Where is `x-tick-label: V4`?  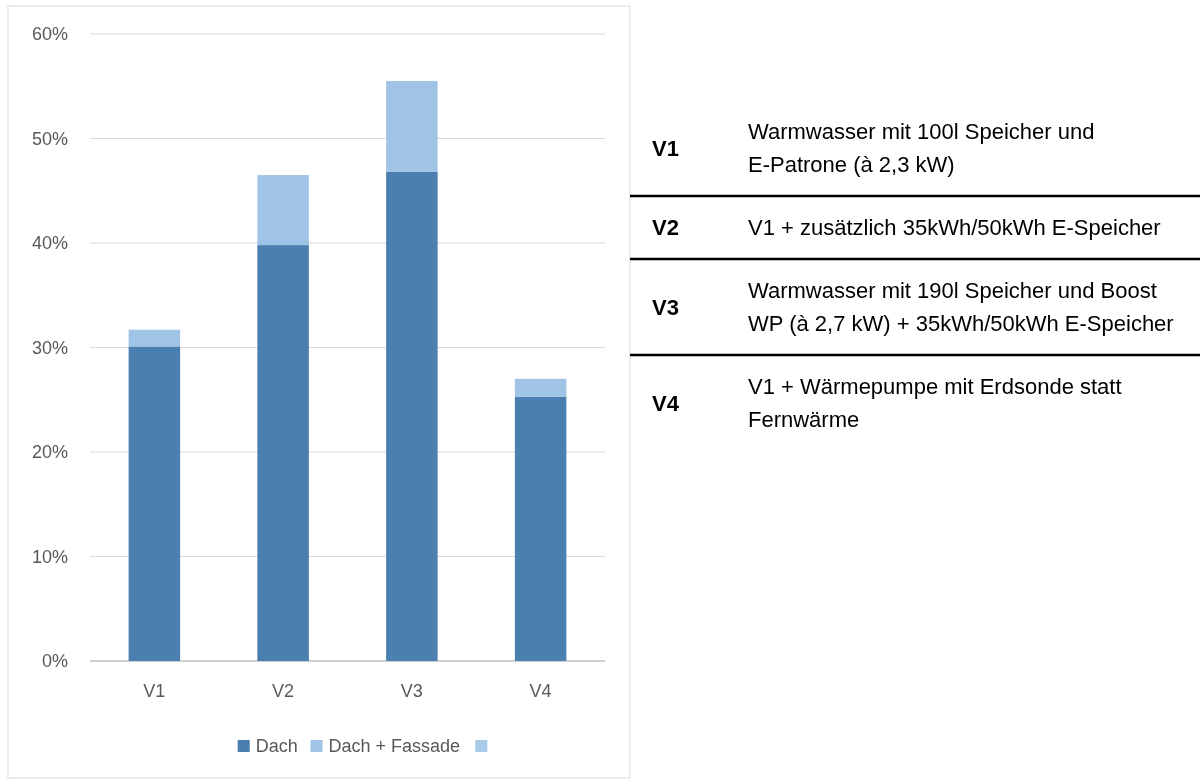
x-tick-label: V4 is located at coordinates (540, 691).